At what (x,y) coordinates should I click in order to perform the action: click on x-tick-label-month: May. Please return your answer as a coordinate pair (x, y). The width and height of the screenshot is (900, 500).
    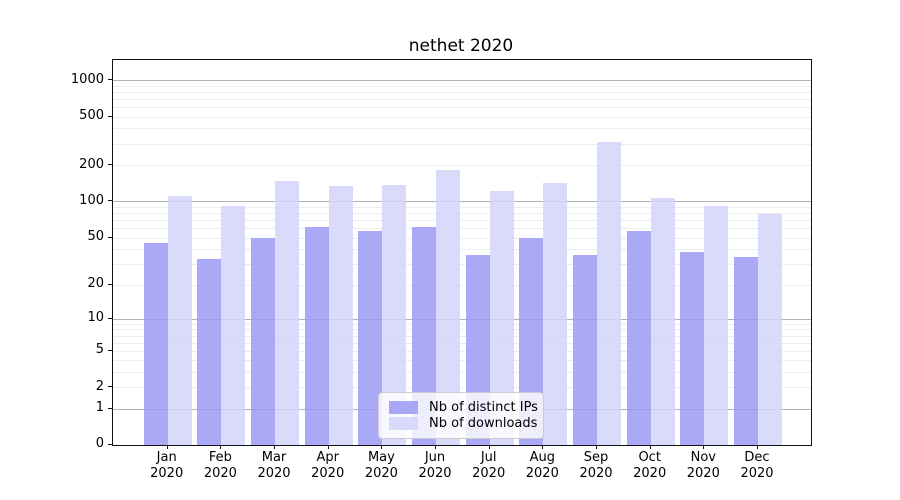
    Looking at the image, I should click on (381, 457).